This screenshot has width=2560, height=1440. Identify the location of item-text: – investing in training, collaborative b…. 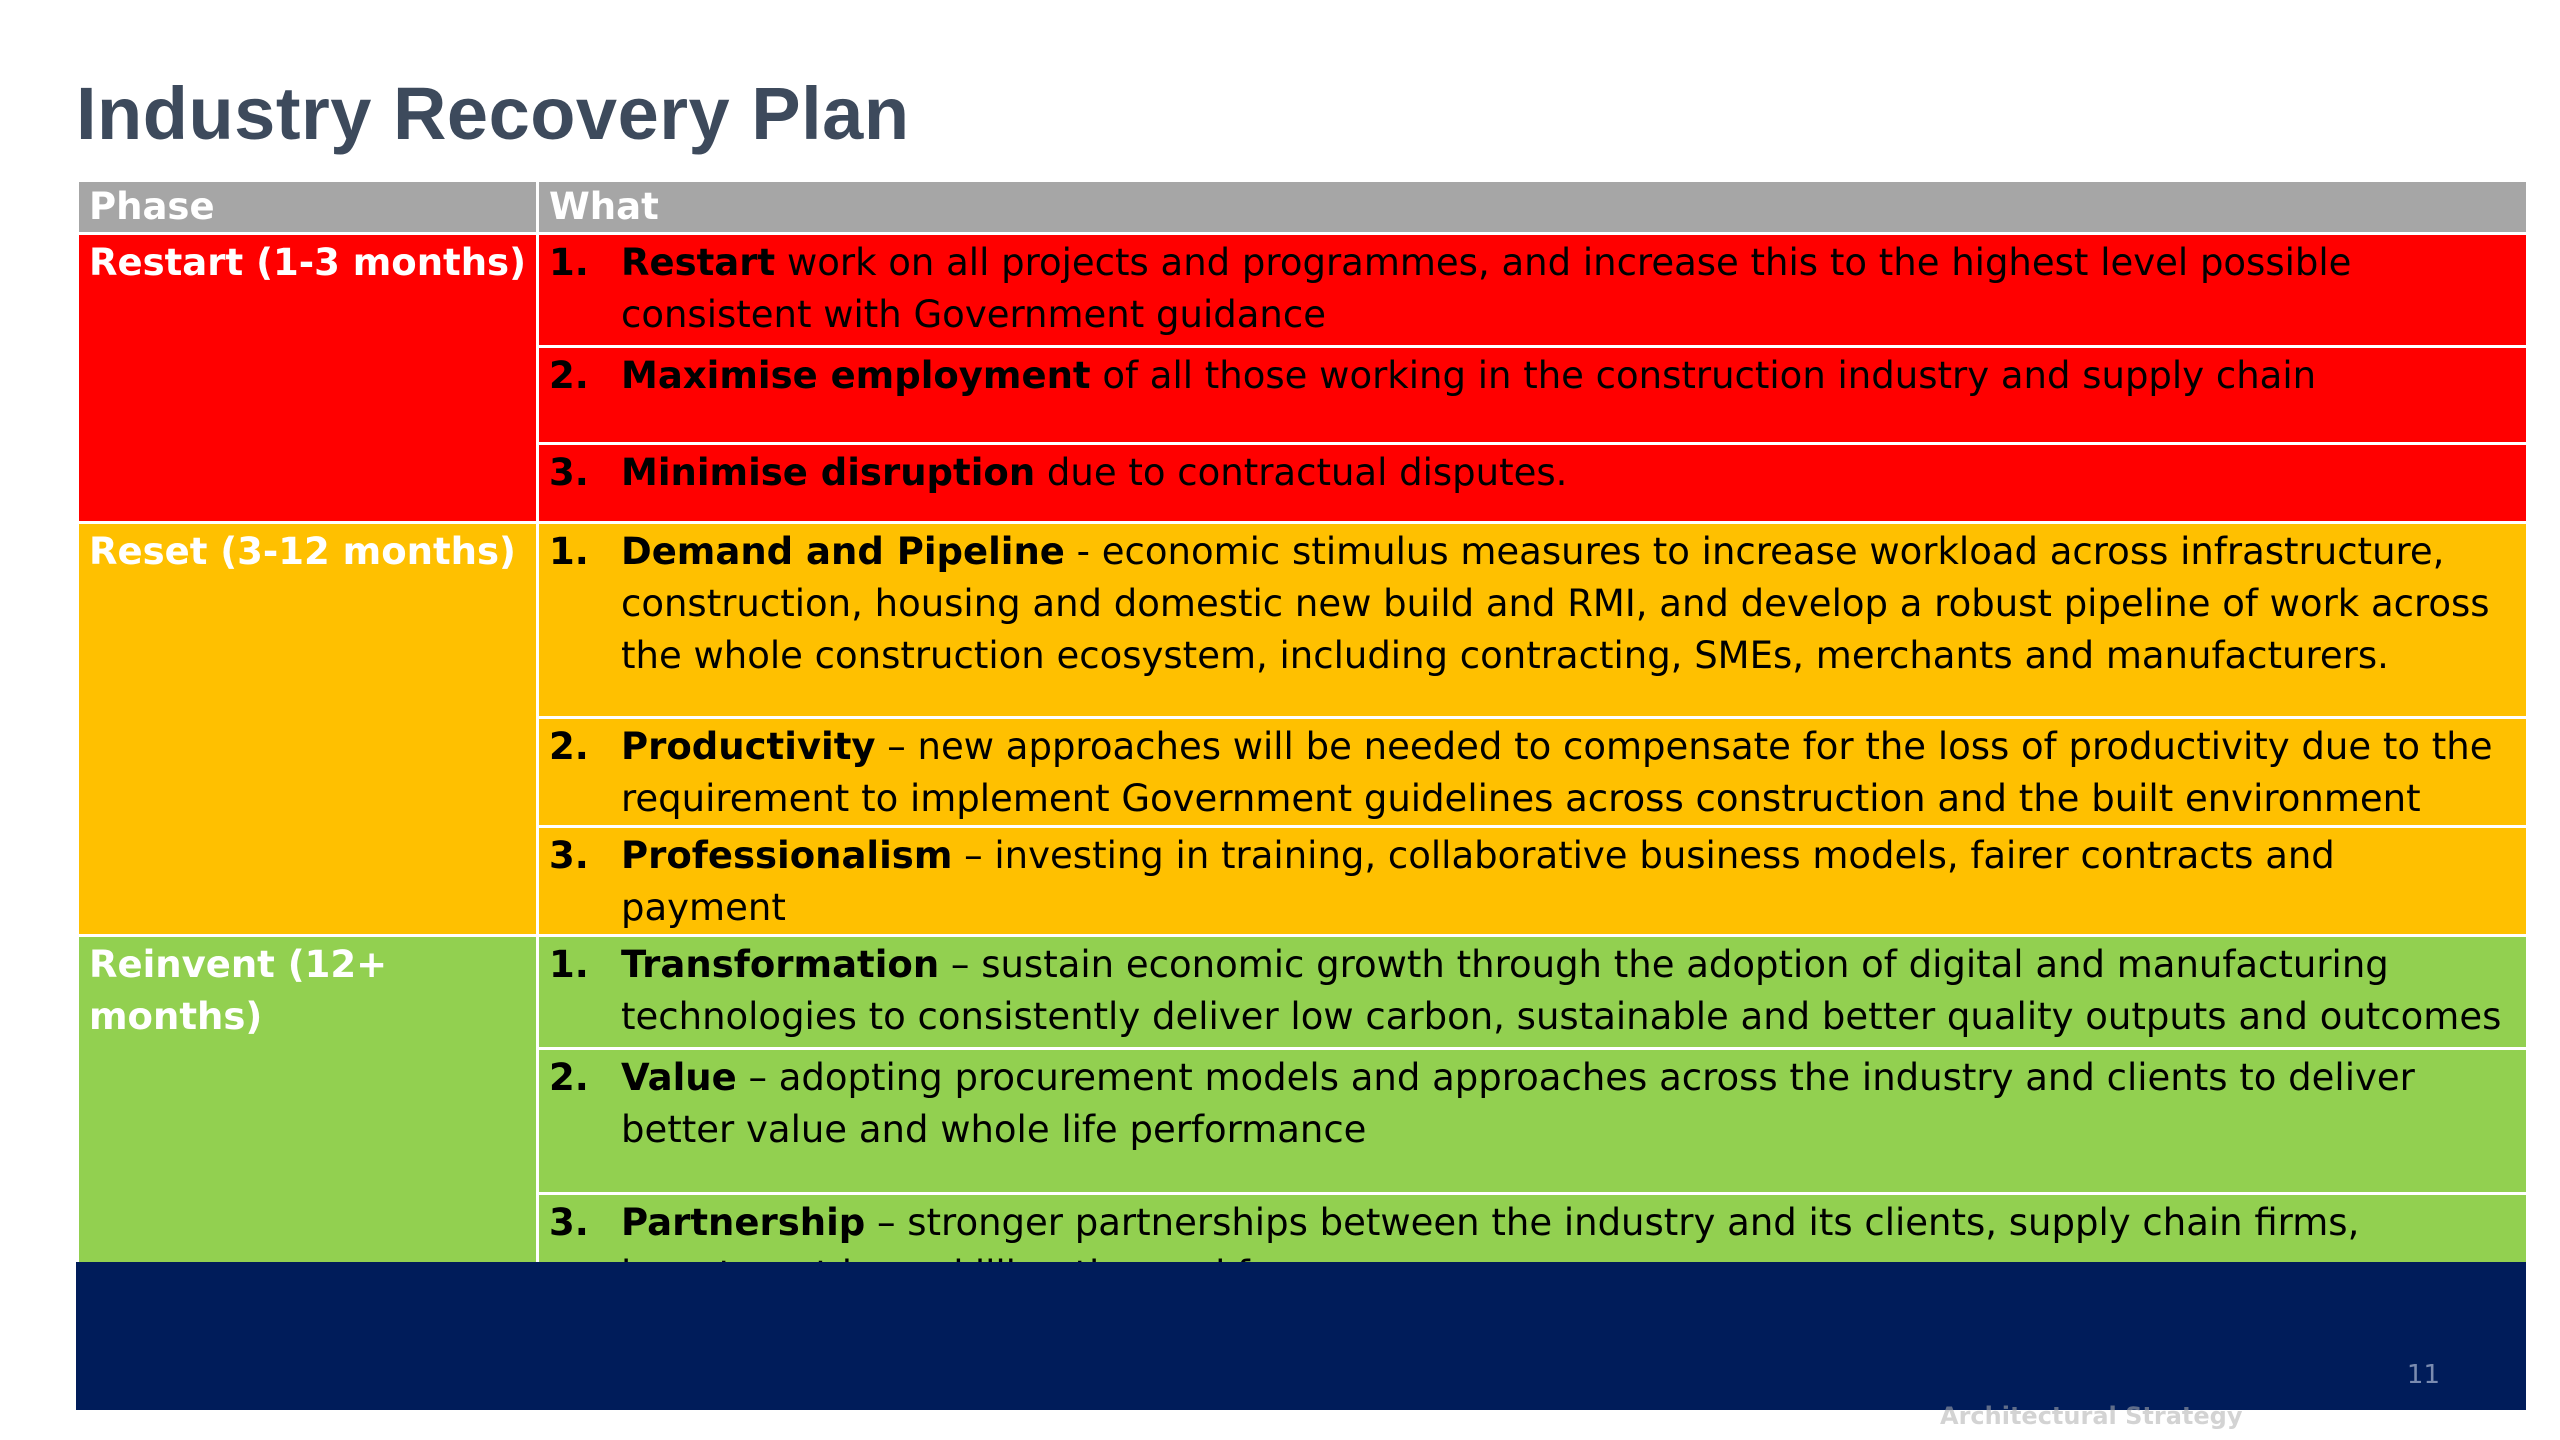
(1478, 881).